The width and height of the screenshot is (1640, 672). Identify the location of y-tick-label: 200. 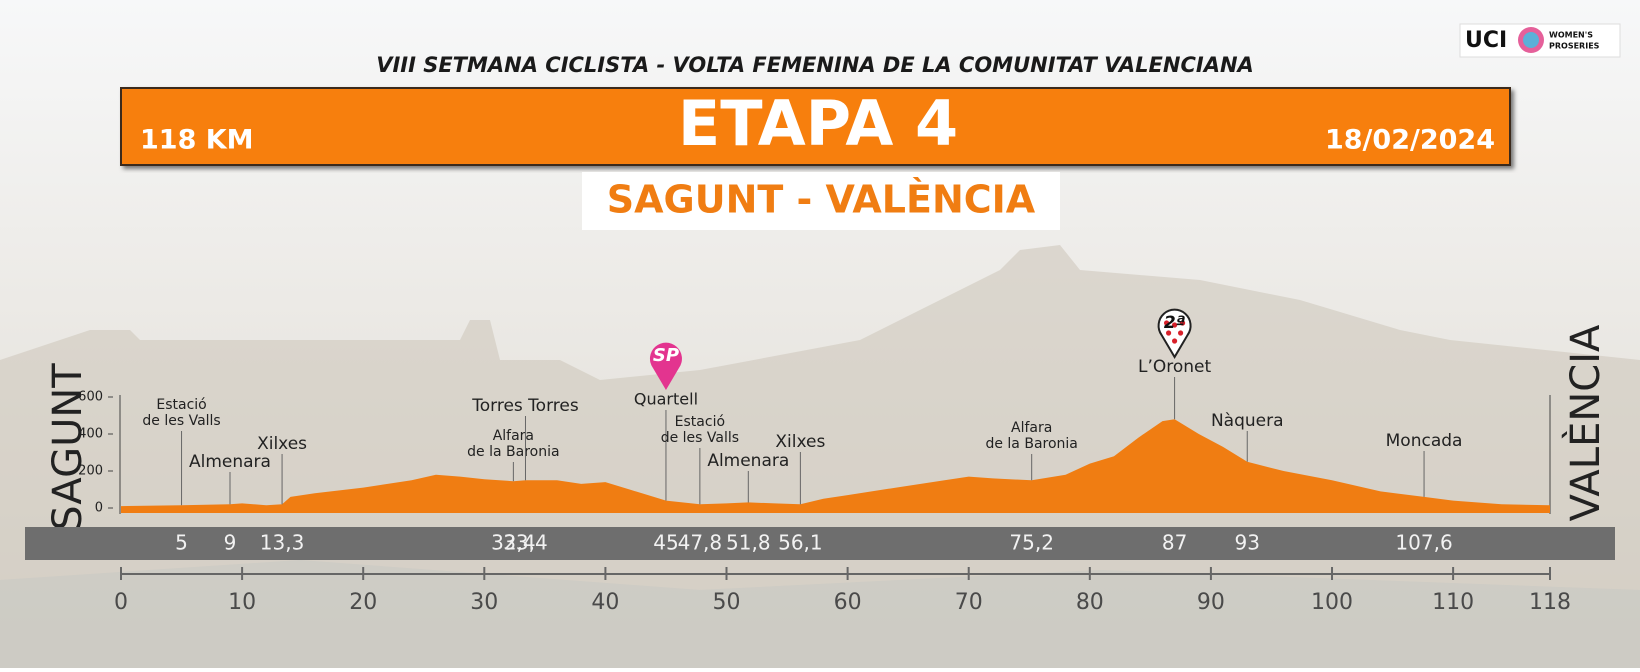
(90, 471).